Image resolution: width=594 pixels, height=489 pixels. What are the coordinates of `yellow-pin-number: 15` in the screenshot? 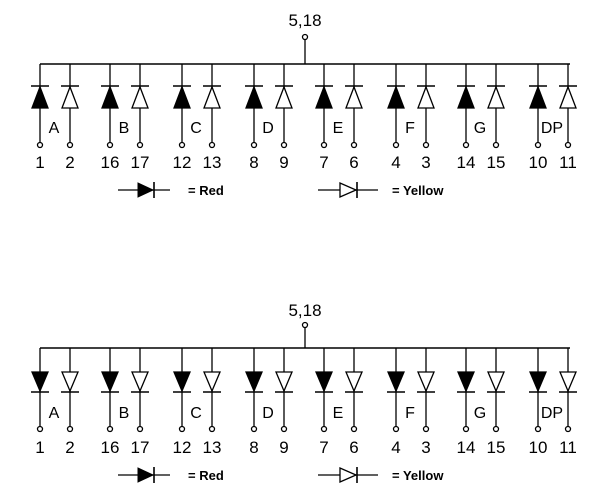 It's located at (496, 162).